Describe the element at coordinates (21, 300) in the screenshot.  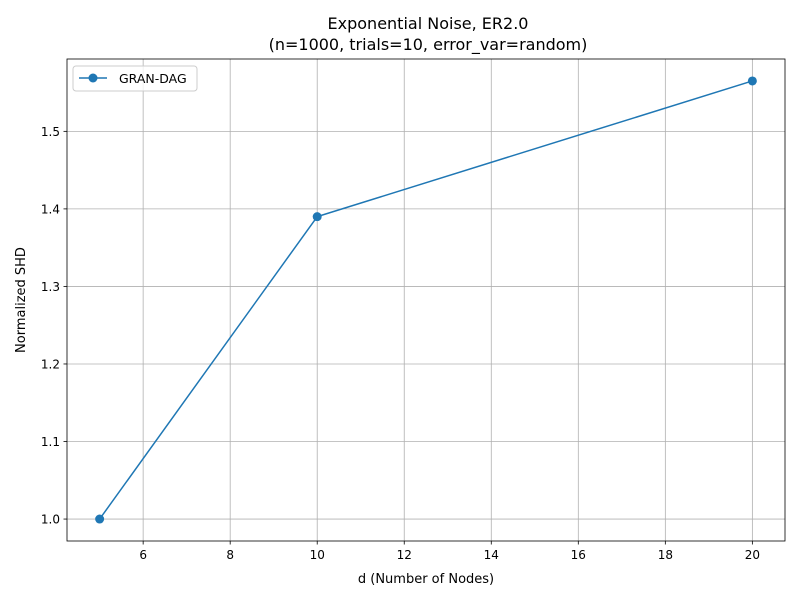
I see `y-axis-label: Normalized SHD` at that location.